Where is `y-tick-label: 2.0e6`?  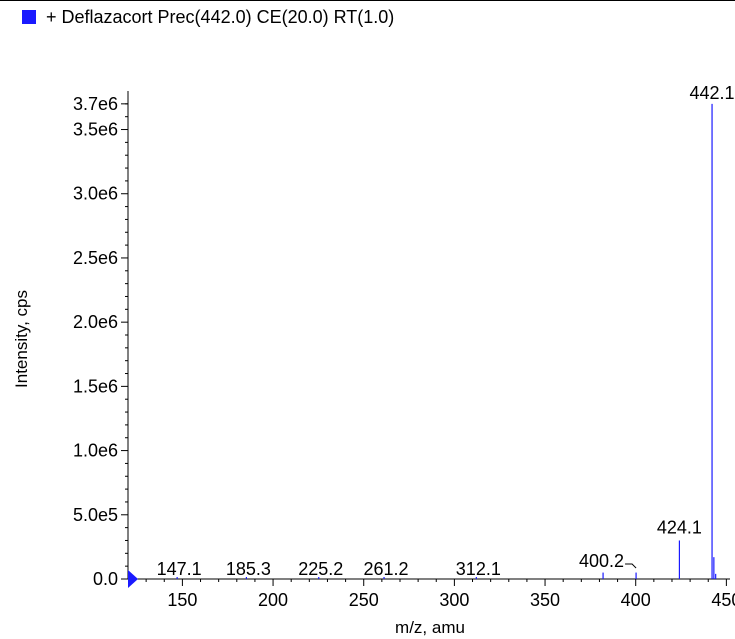 y-tick-label: 2.0e6 is located at coordinates (95, 322).